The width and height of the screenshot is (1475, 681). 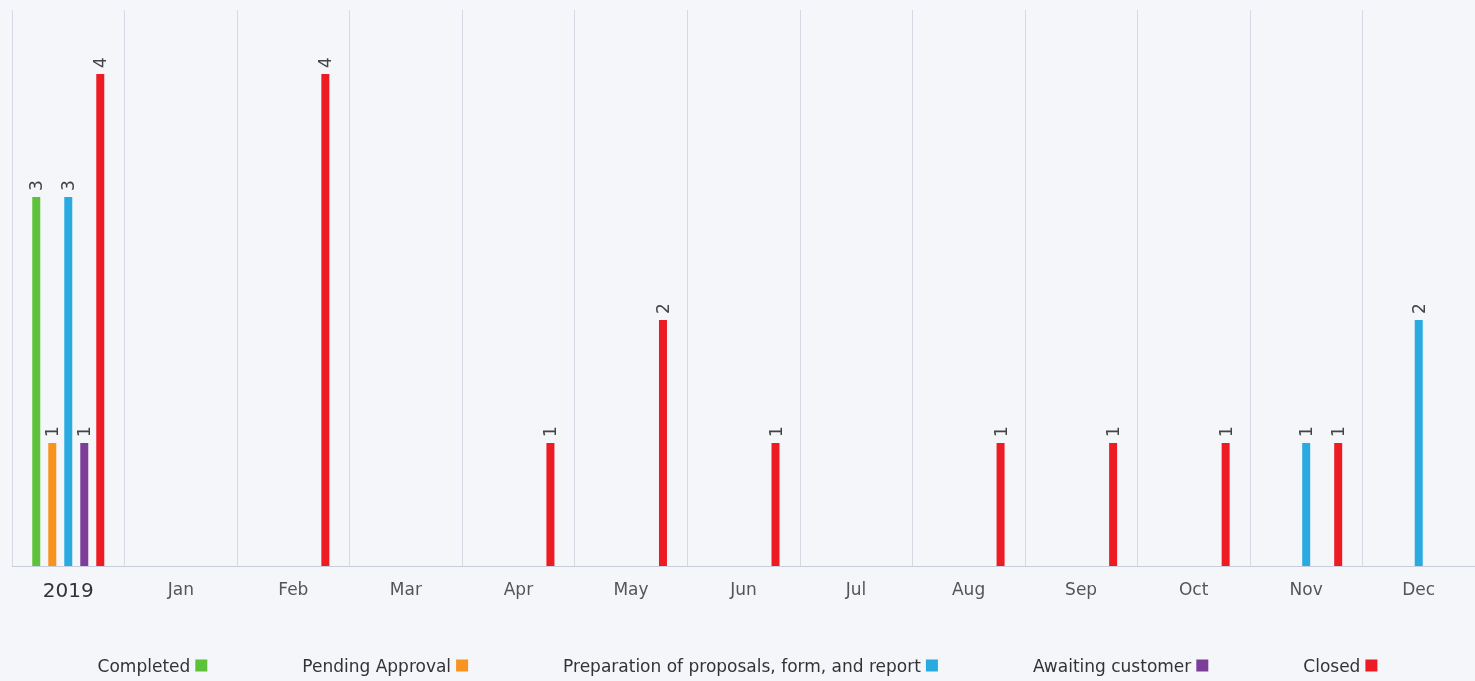 I want to click on legend-label: Completed, so click(x=144, y=665).